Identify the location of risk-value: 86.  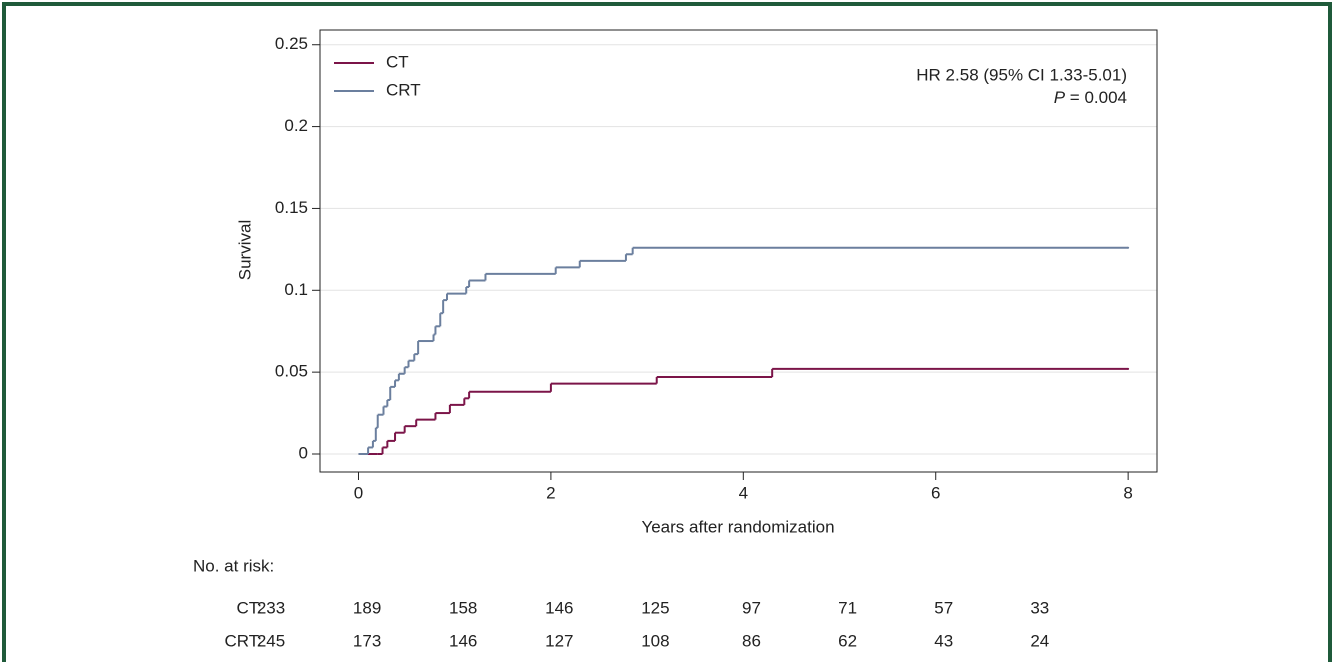
(751, 640).